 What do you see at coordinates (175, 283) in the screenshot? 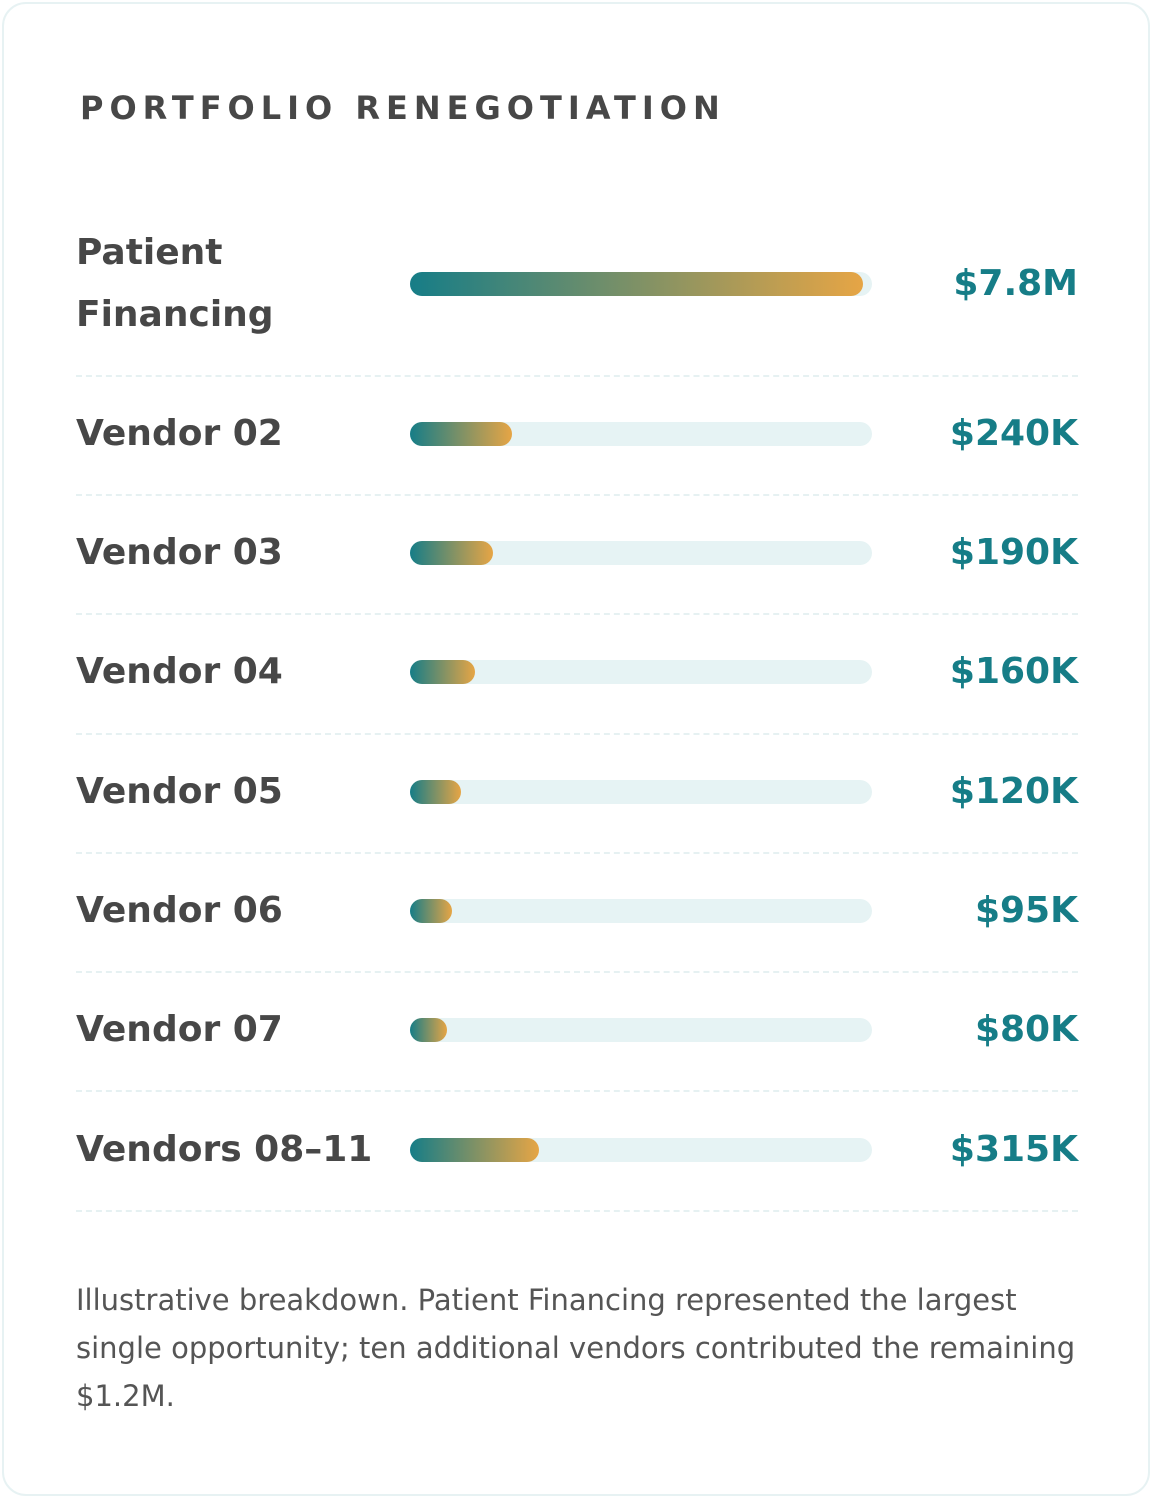
I see `category-label: Patient Financing` at bounding box center [175, 283].